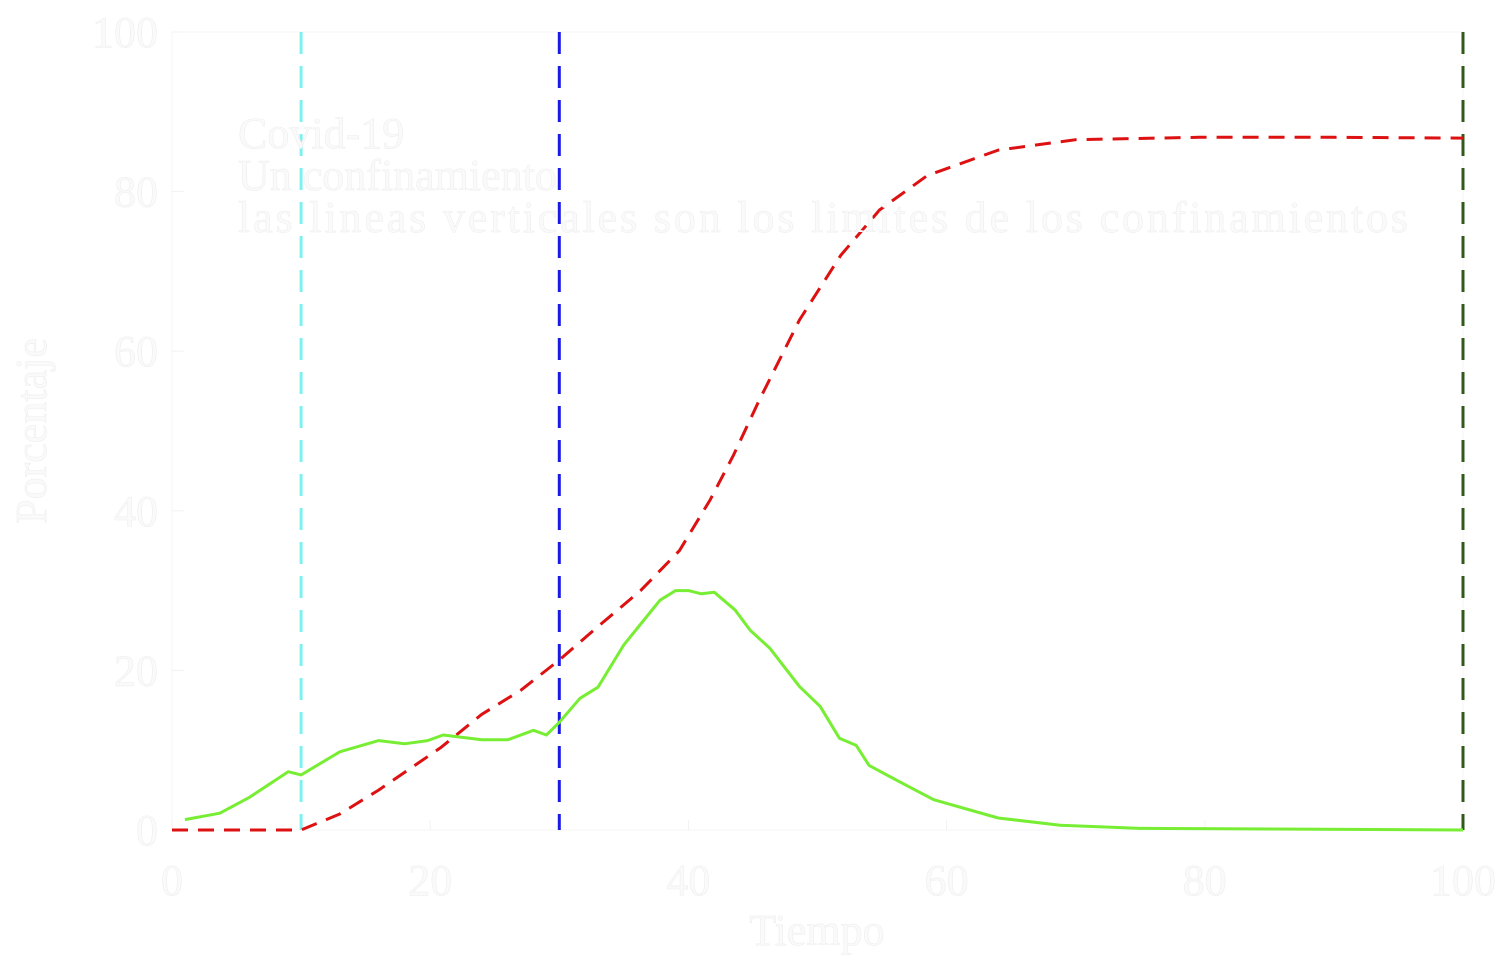 The height and width of the screenshot is (966, 1508). I want to click on x-tick-label: 0, so click(172, 880).